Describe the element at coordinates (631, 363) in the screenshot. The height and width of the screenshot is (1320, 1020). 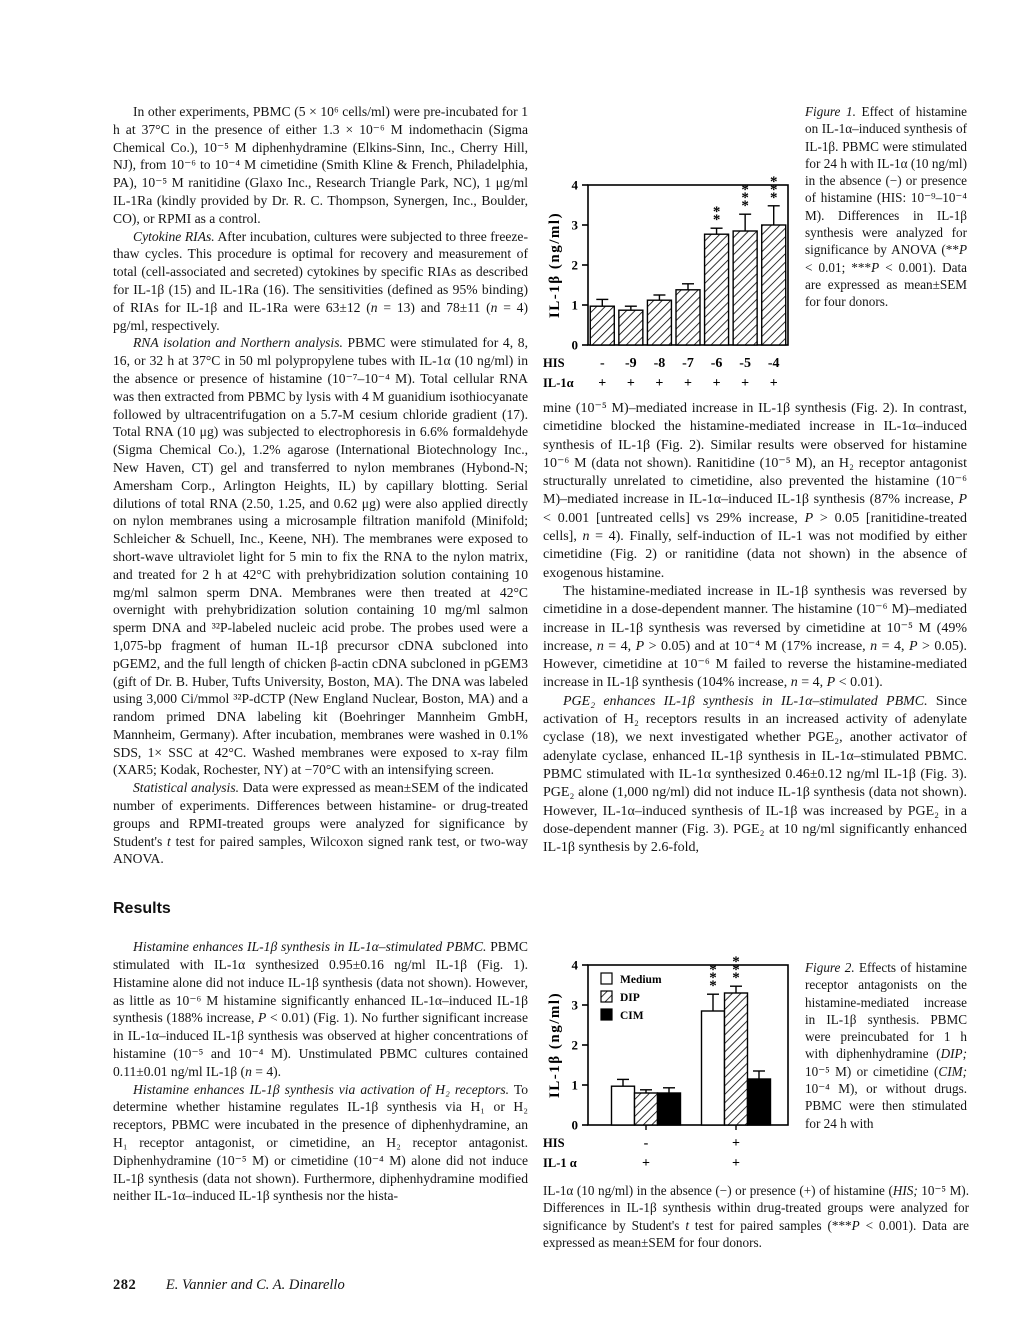
I see `svg-text: -9` at that location.